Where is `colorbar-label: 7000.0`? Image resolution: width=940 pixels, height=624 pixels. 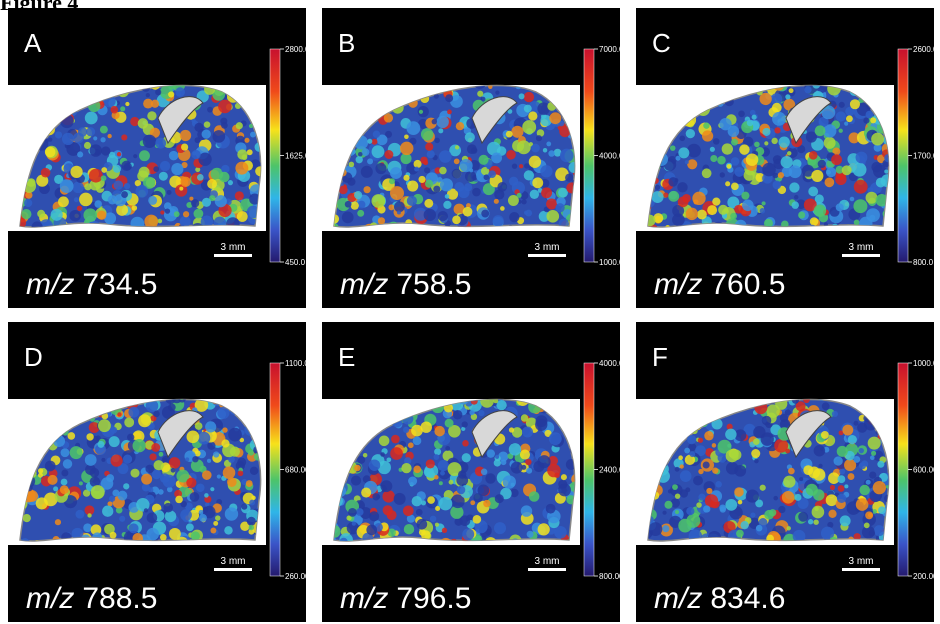
colorbar-label: 7000.0 is located at coordinates (611, 49).